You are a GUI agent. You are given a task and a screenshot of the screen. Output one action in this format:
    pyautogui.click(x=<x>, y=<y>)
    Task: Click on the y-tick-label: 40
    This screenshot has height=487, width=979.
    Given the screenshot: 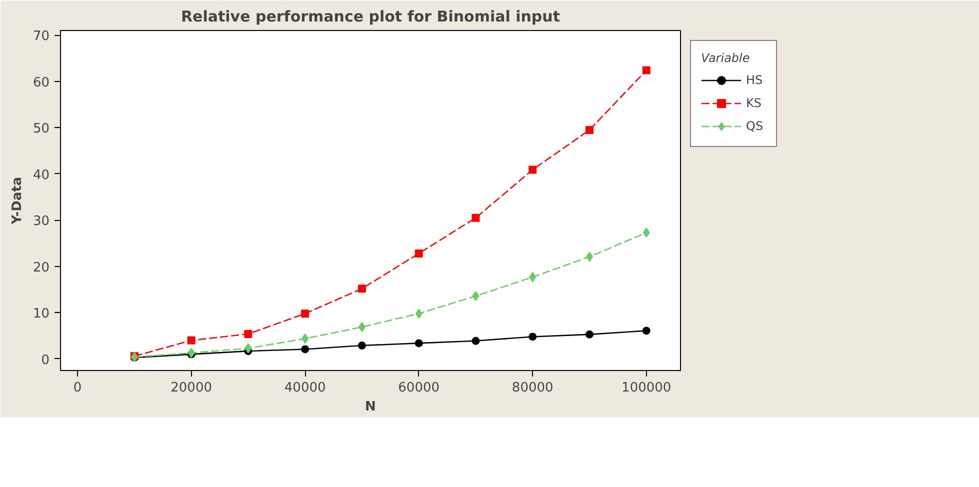 What is the action you would take?
    pyautogui.click(x=41, y=175)
    